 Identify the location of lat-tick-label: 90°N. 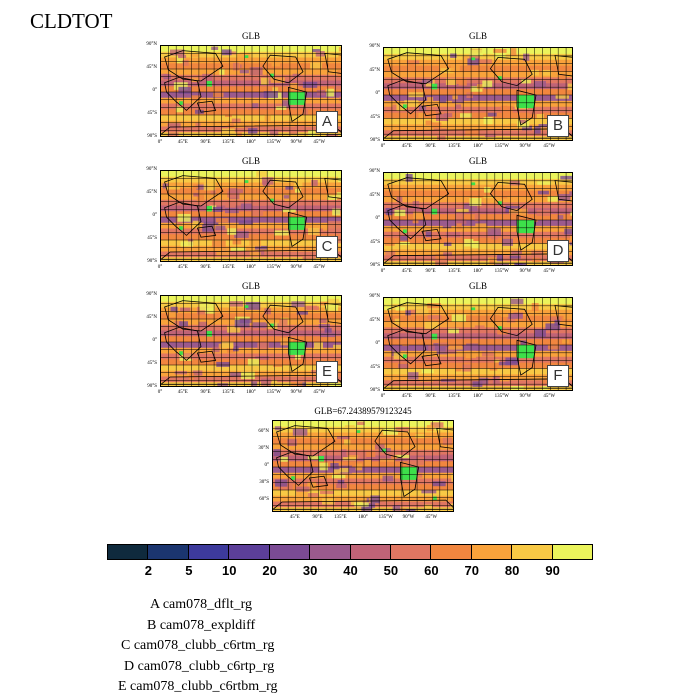
(151, 44).